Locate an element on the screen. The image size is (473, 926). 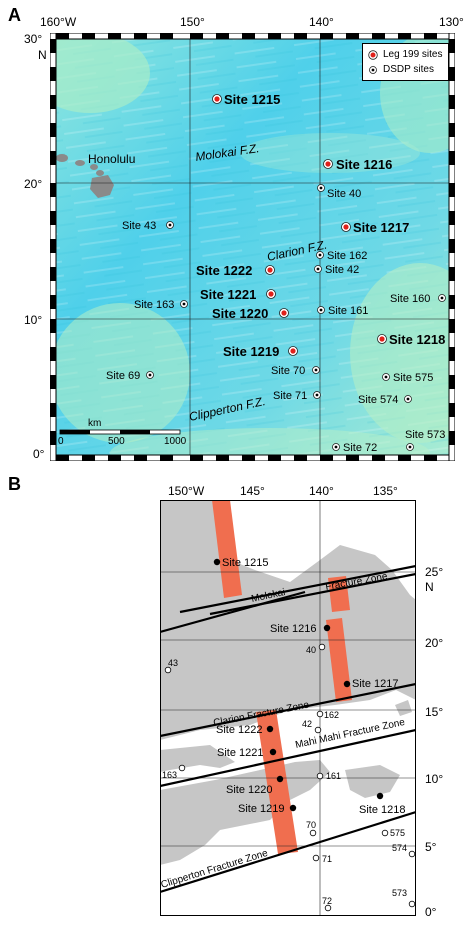
panel-b-leg-site-1215: Site 1215 is located at coordinates (240, 563).